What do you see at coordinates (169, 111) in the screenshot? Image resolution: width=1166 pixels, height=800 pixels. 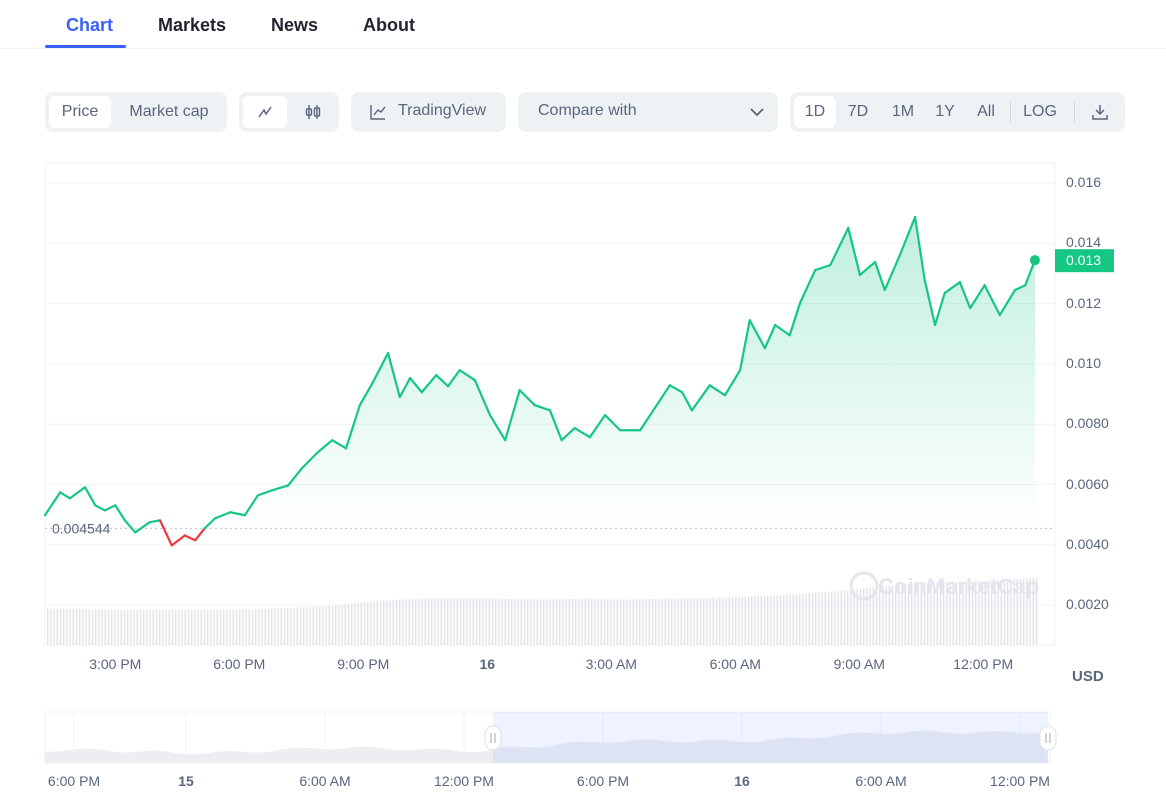 I see `market-cap-button: Market cap` at bounding box center [169, 111].